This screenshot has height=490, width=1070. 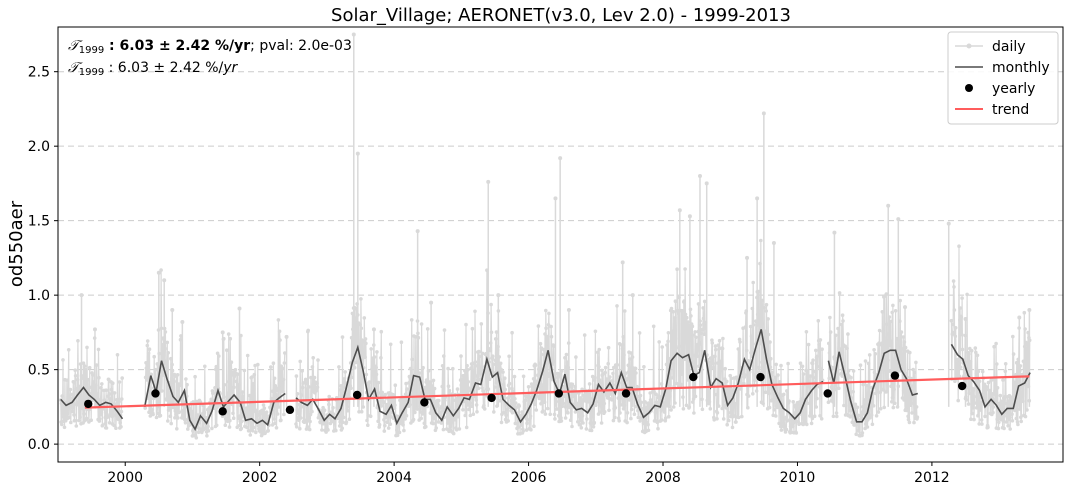 I want to click on y-tick-label: 0.0, so click(x=39, y=445).